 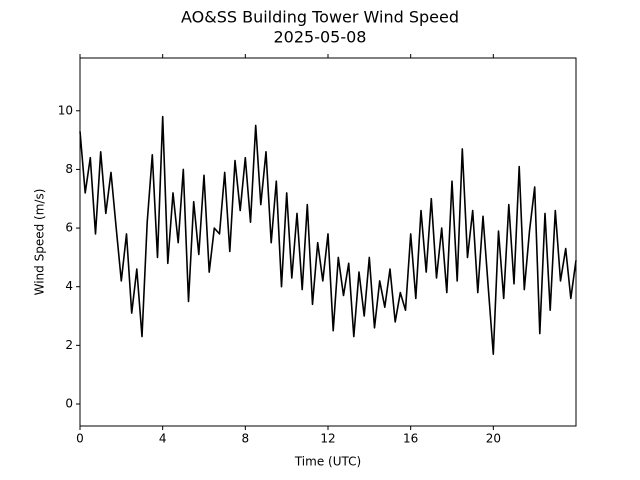 What do you see at coordinates (320, 17) in the screenshot?
I see `chart-title: AO&SS Building Tower Wind Speed` at bounding box center [320, 17].